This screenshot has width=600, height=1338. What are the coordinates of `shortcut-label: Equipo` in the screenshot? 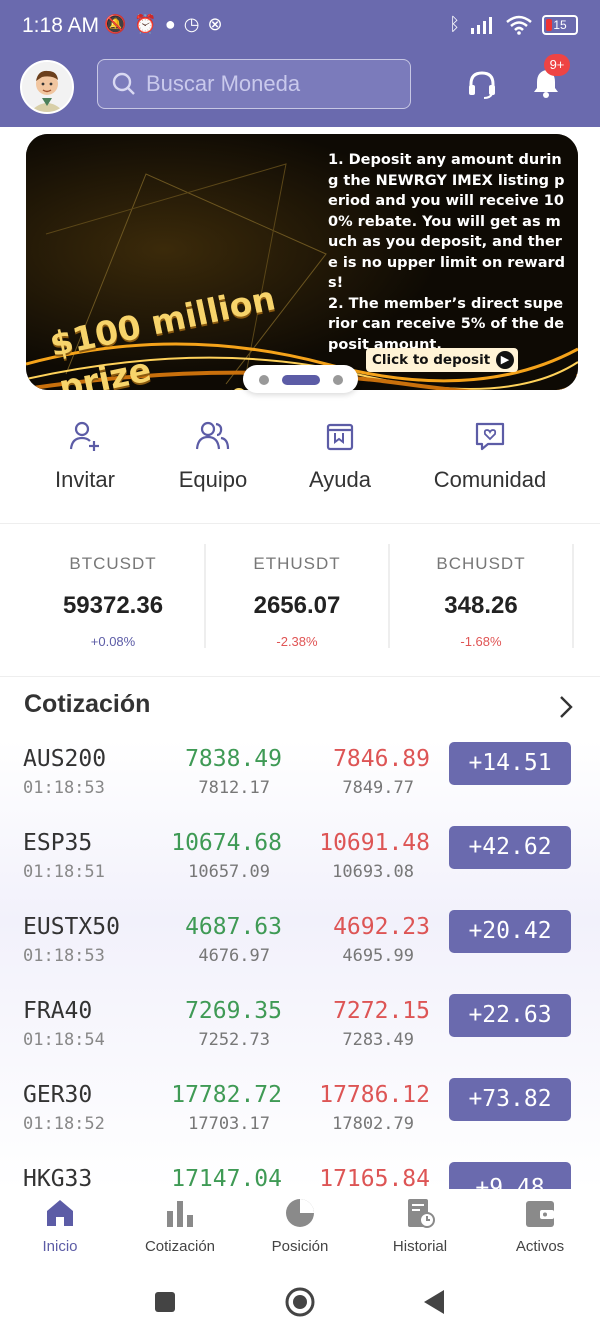 It's located at (213, 479).